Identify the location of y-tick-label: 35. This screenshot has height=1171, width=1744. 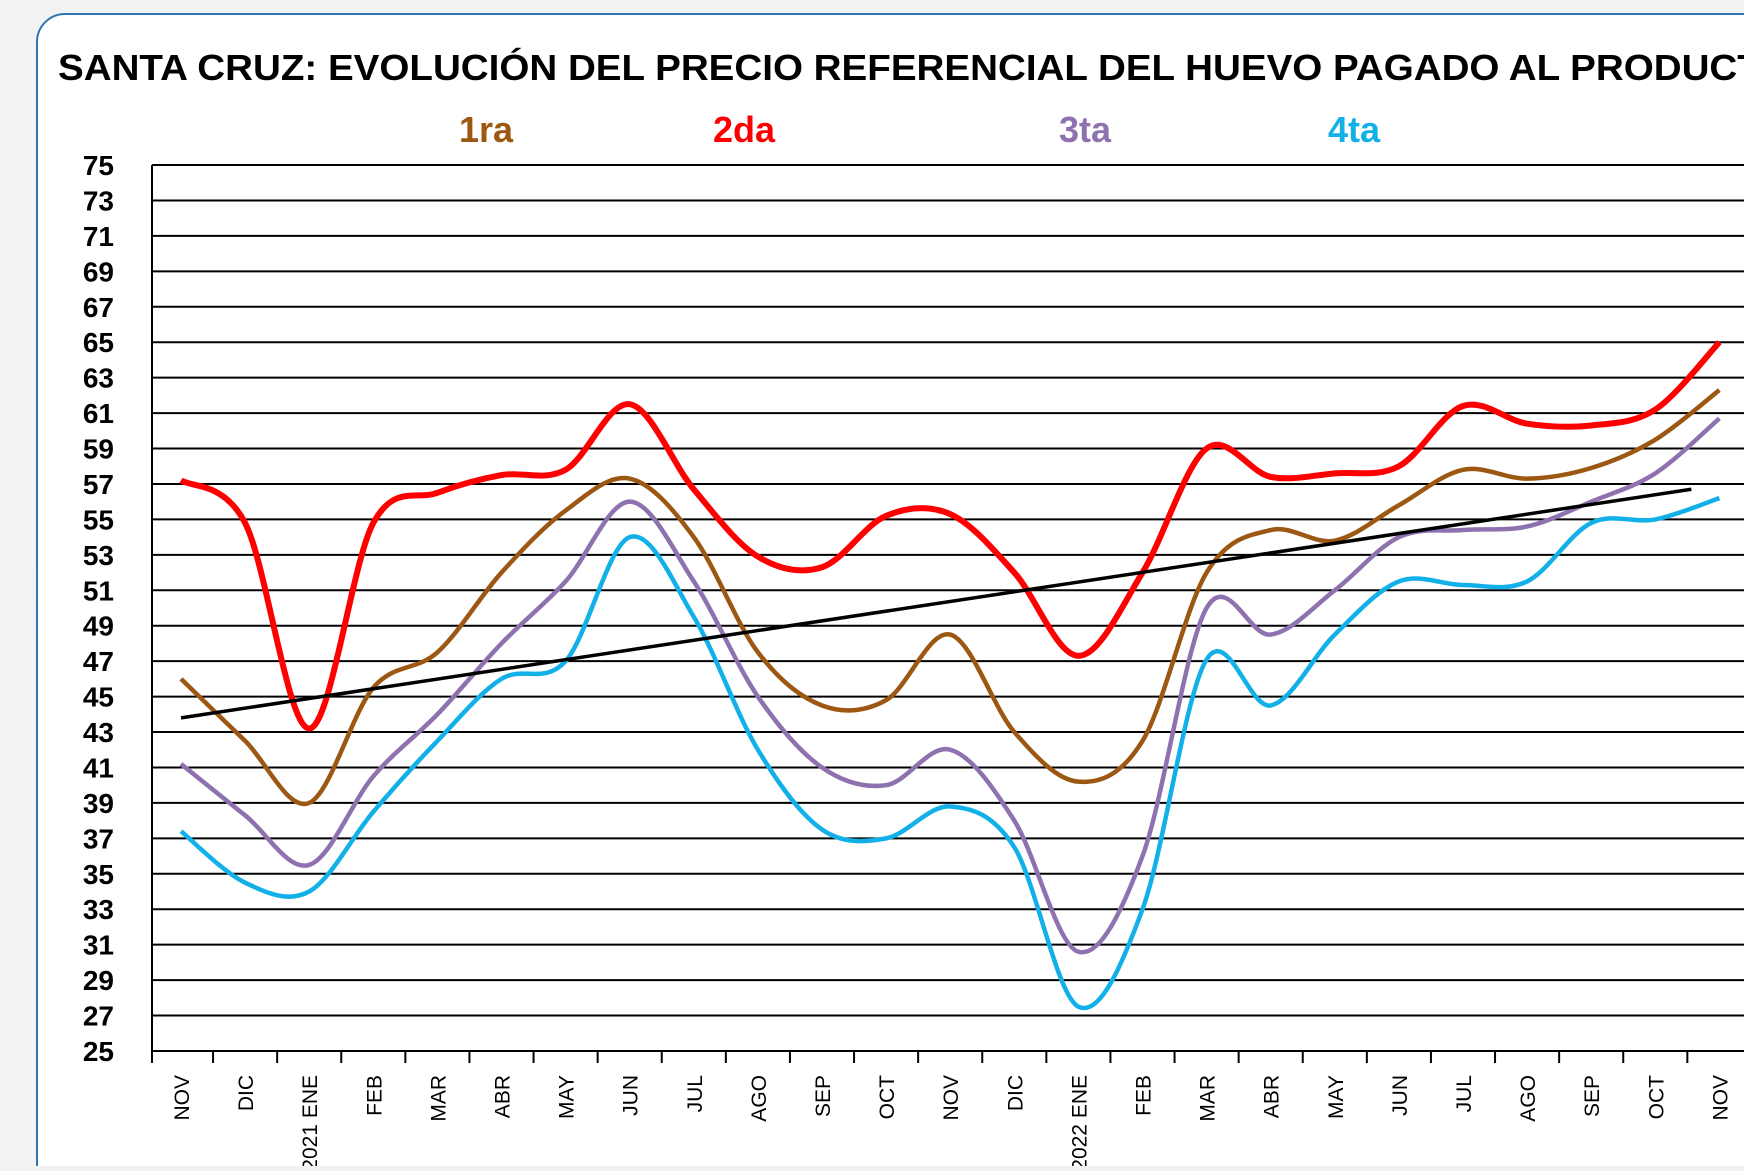
(98, 874).